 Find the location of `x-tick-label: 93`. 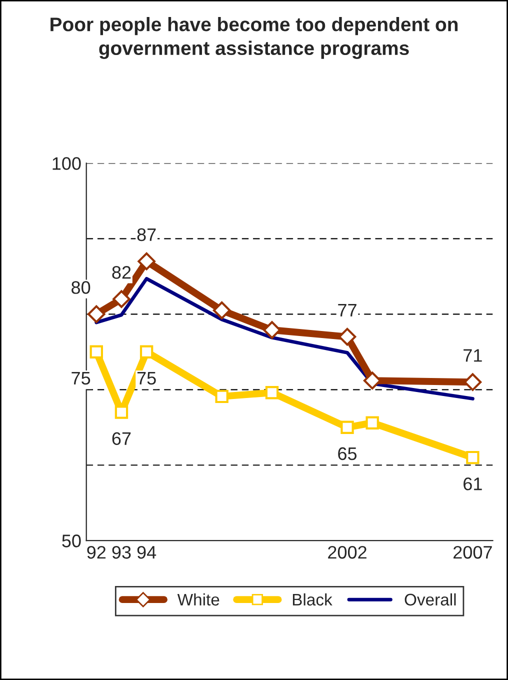

x-tick-label: 93 is located at coordinates (121, 552).